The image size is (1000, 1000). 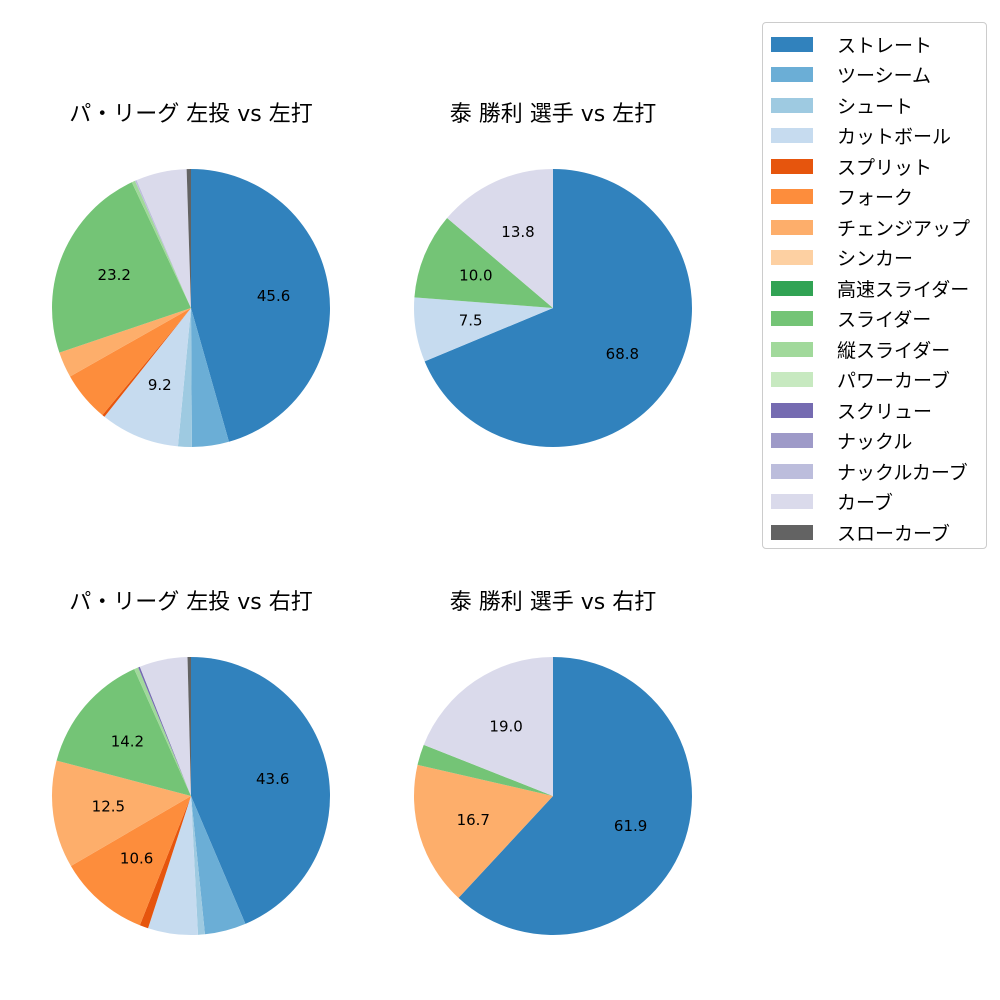 I want to click on pie-chart: 61.9 16.7 19.0, so click(x=553, y=796).